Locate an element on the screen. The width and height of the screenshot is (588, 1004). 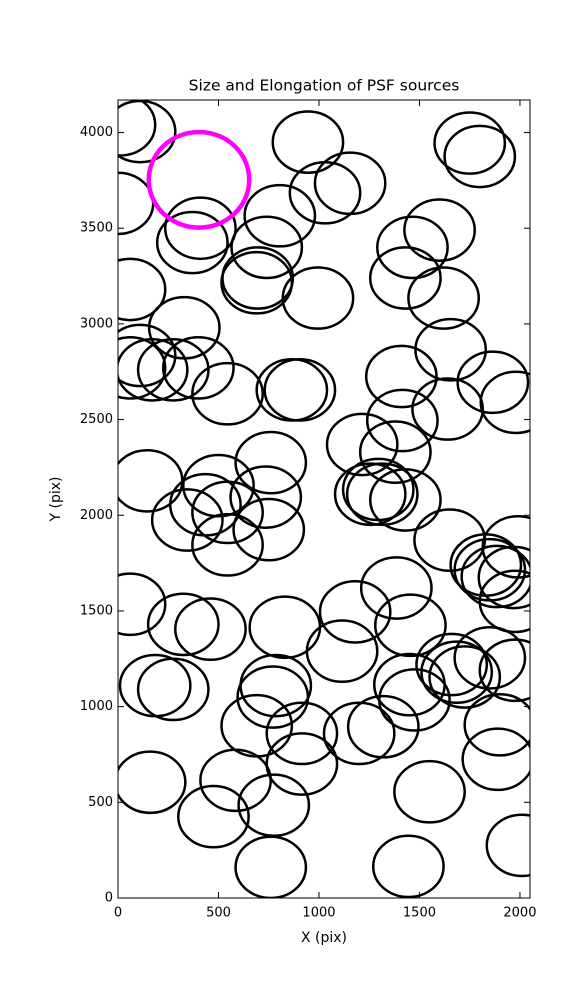
y-tick-label: 500 is located at coordinates (100, 802).